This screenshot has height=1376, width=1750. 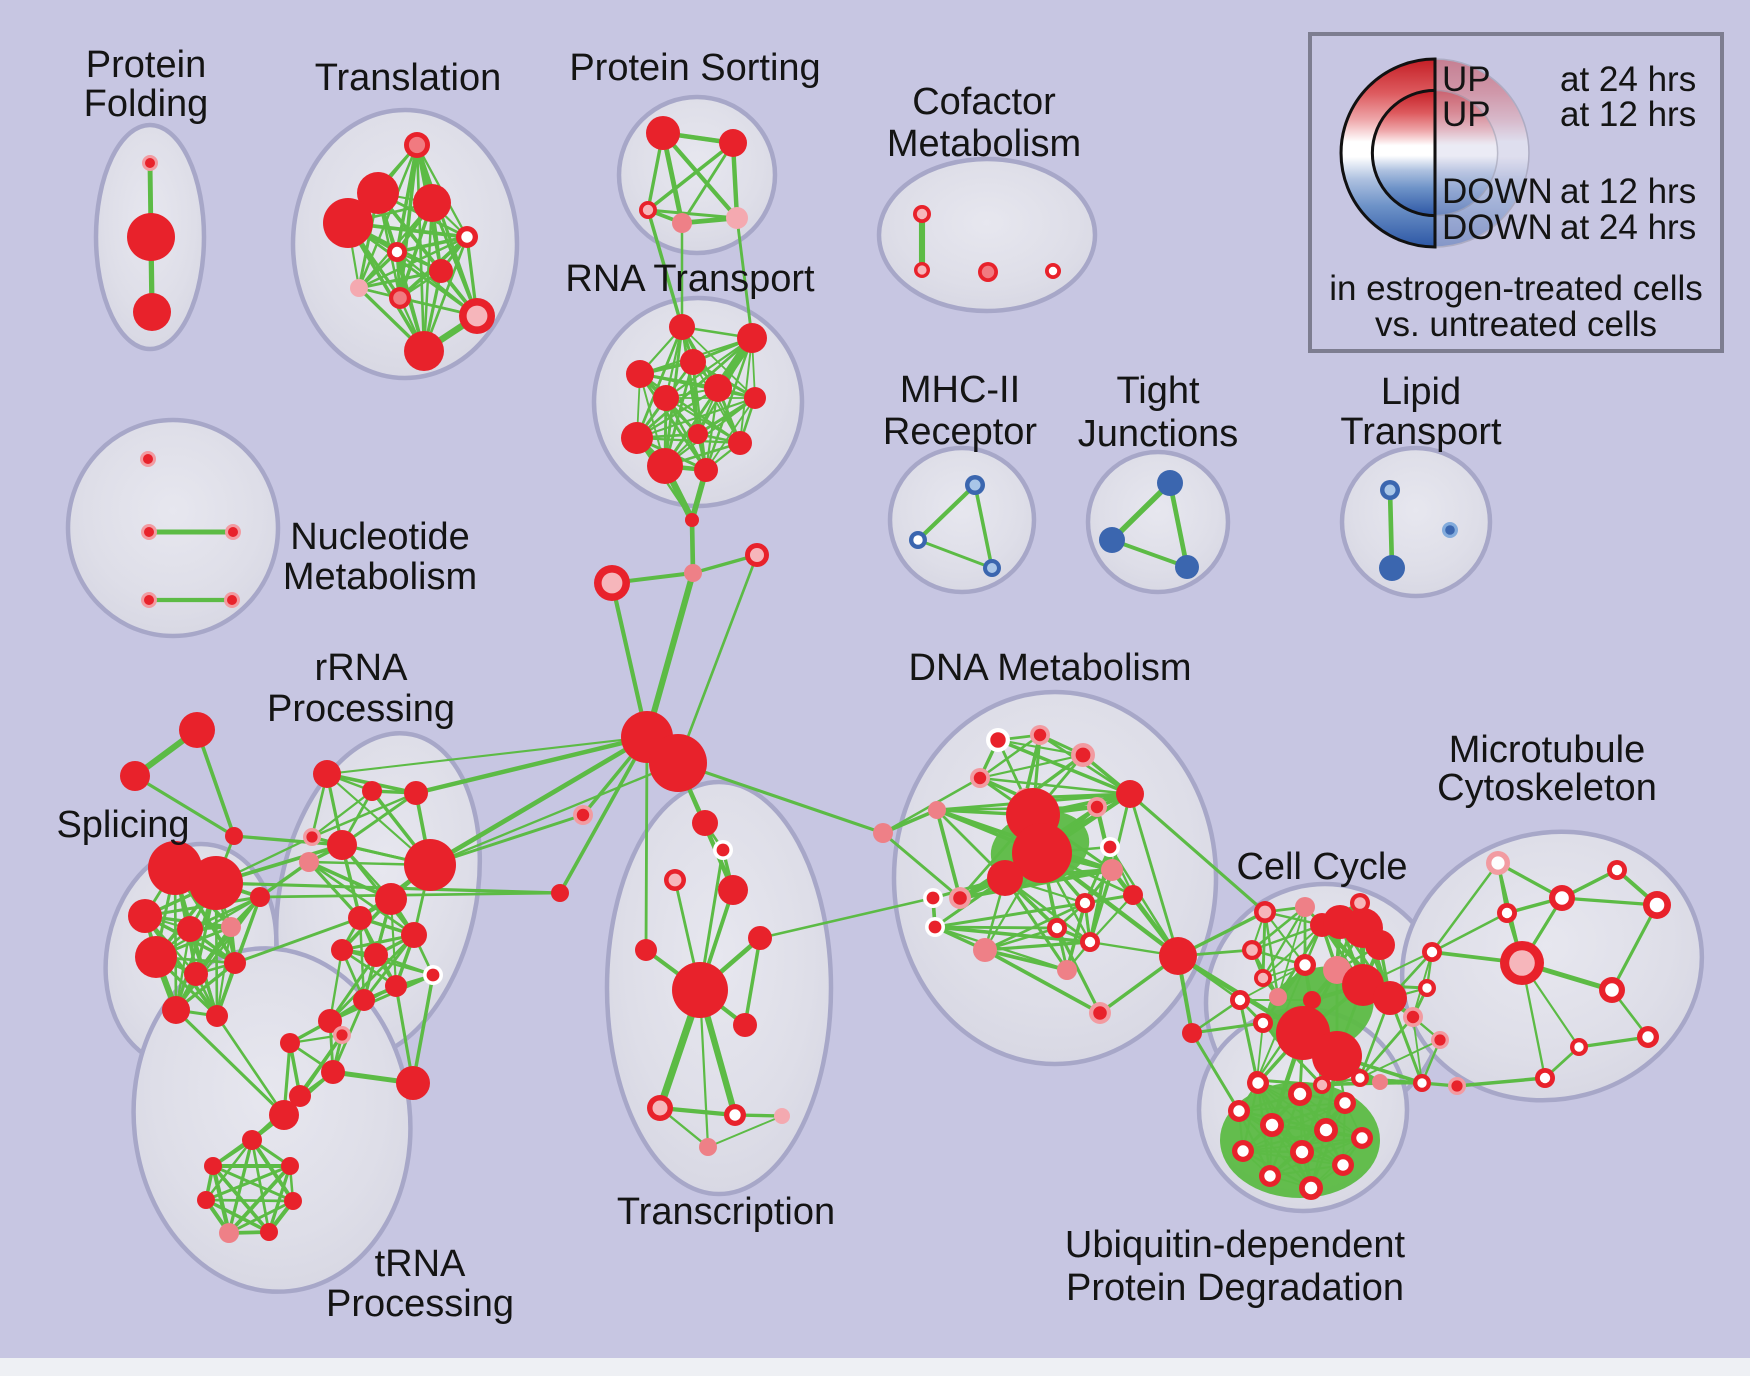 I want to click on node-x8, so click(x=745, y=1025).